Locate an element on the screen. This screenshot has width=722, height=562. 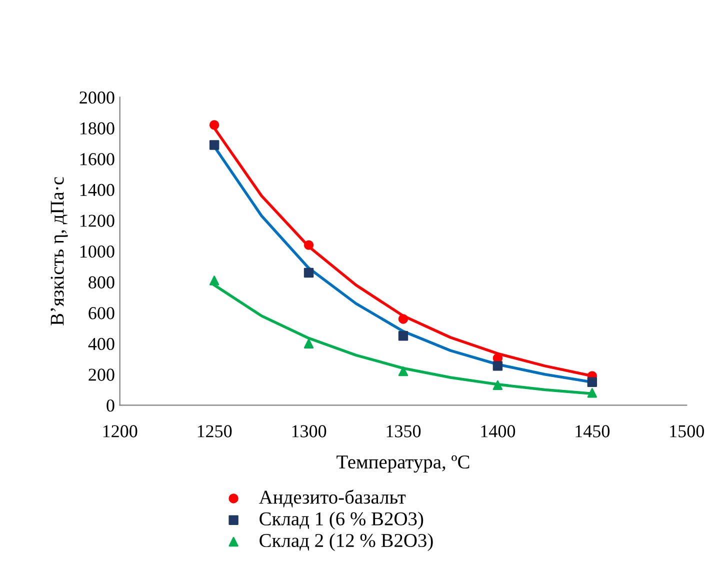
x-tick-label: 1500 is located at coordinates (687, 431).